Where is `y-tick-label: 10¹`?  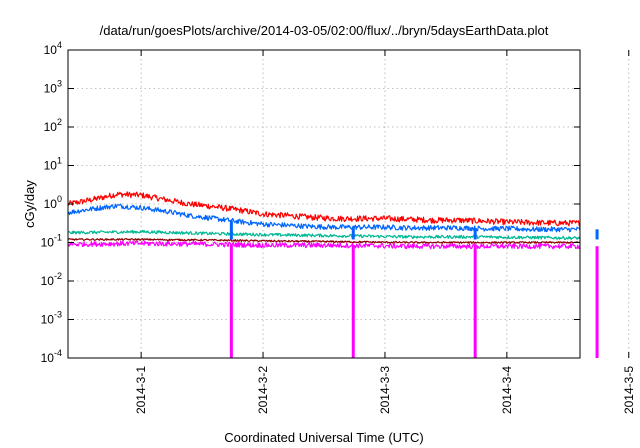
y-tick-label: 10¹ is located at coordinates (53, 164).